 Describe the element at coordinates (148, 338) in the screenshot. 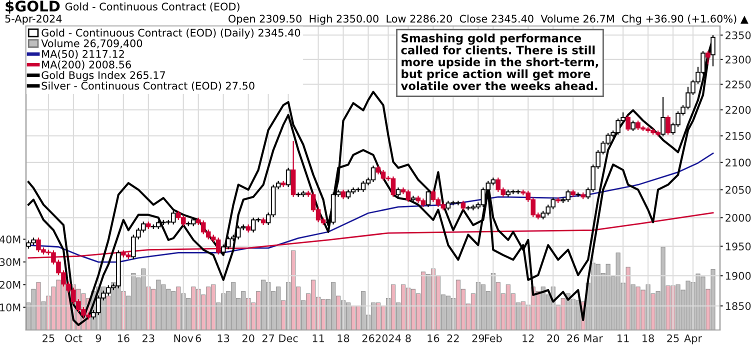

I see `x-tick-label: 23` at that location.